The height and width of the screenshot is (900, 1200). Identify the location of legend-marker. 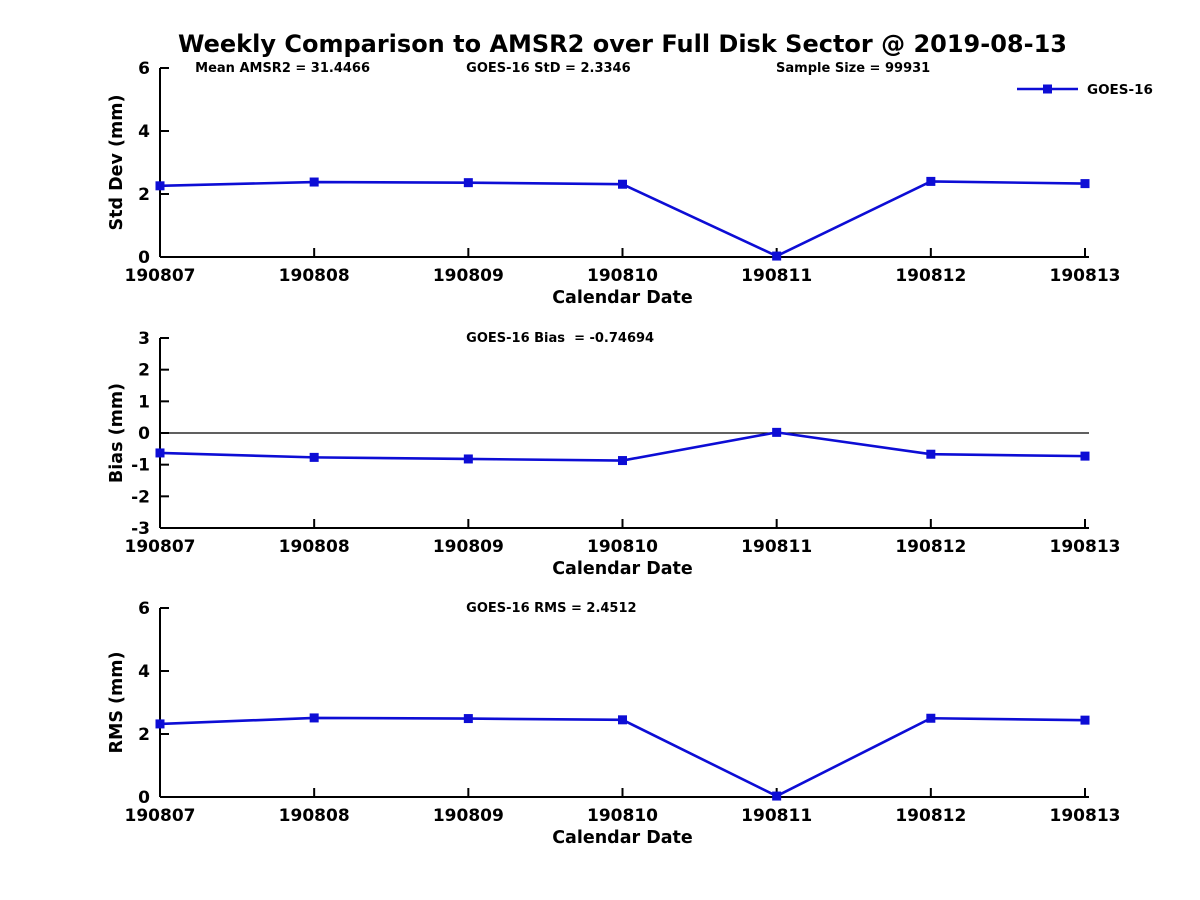
(1047, 89).